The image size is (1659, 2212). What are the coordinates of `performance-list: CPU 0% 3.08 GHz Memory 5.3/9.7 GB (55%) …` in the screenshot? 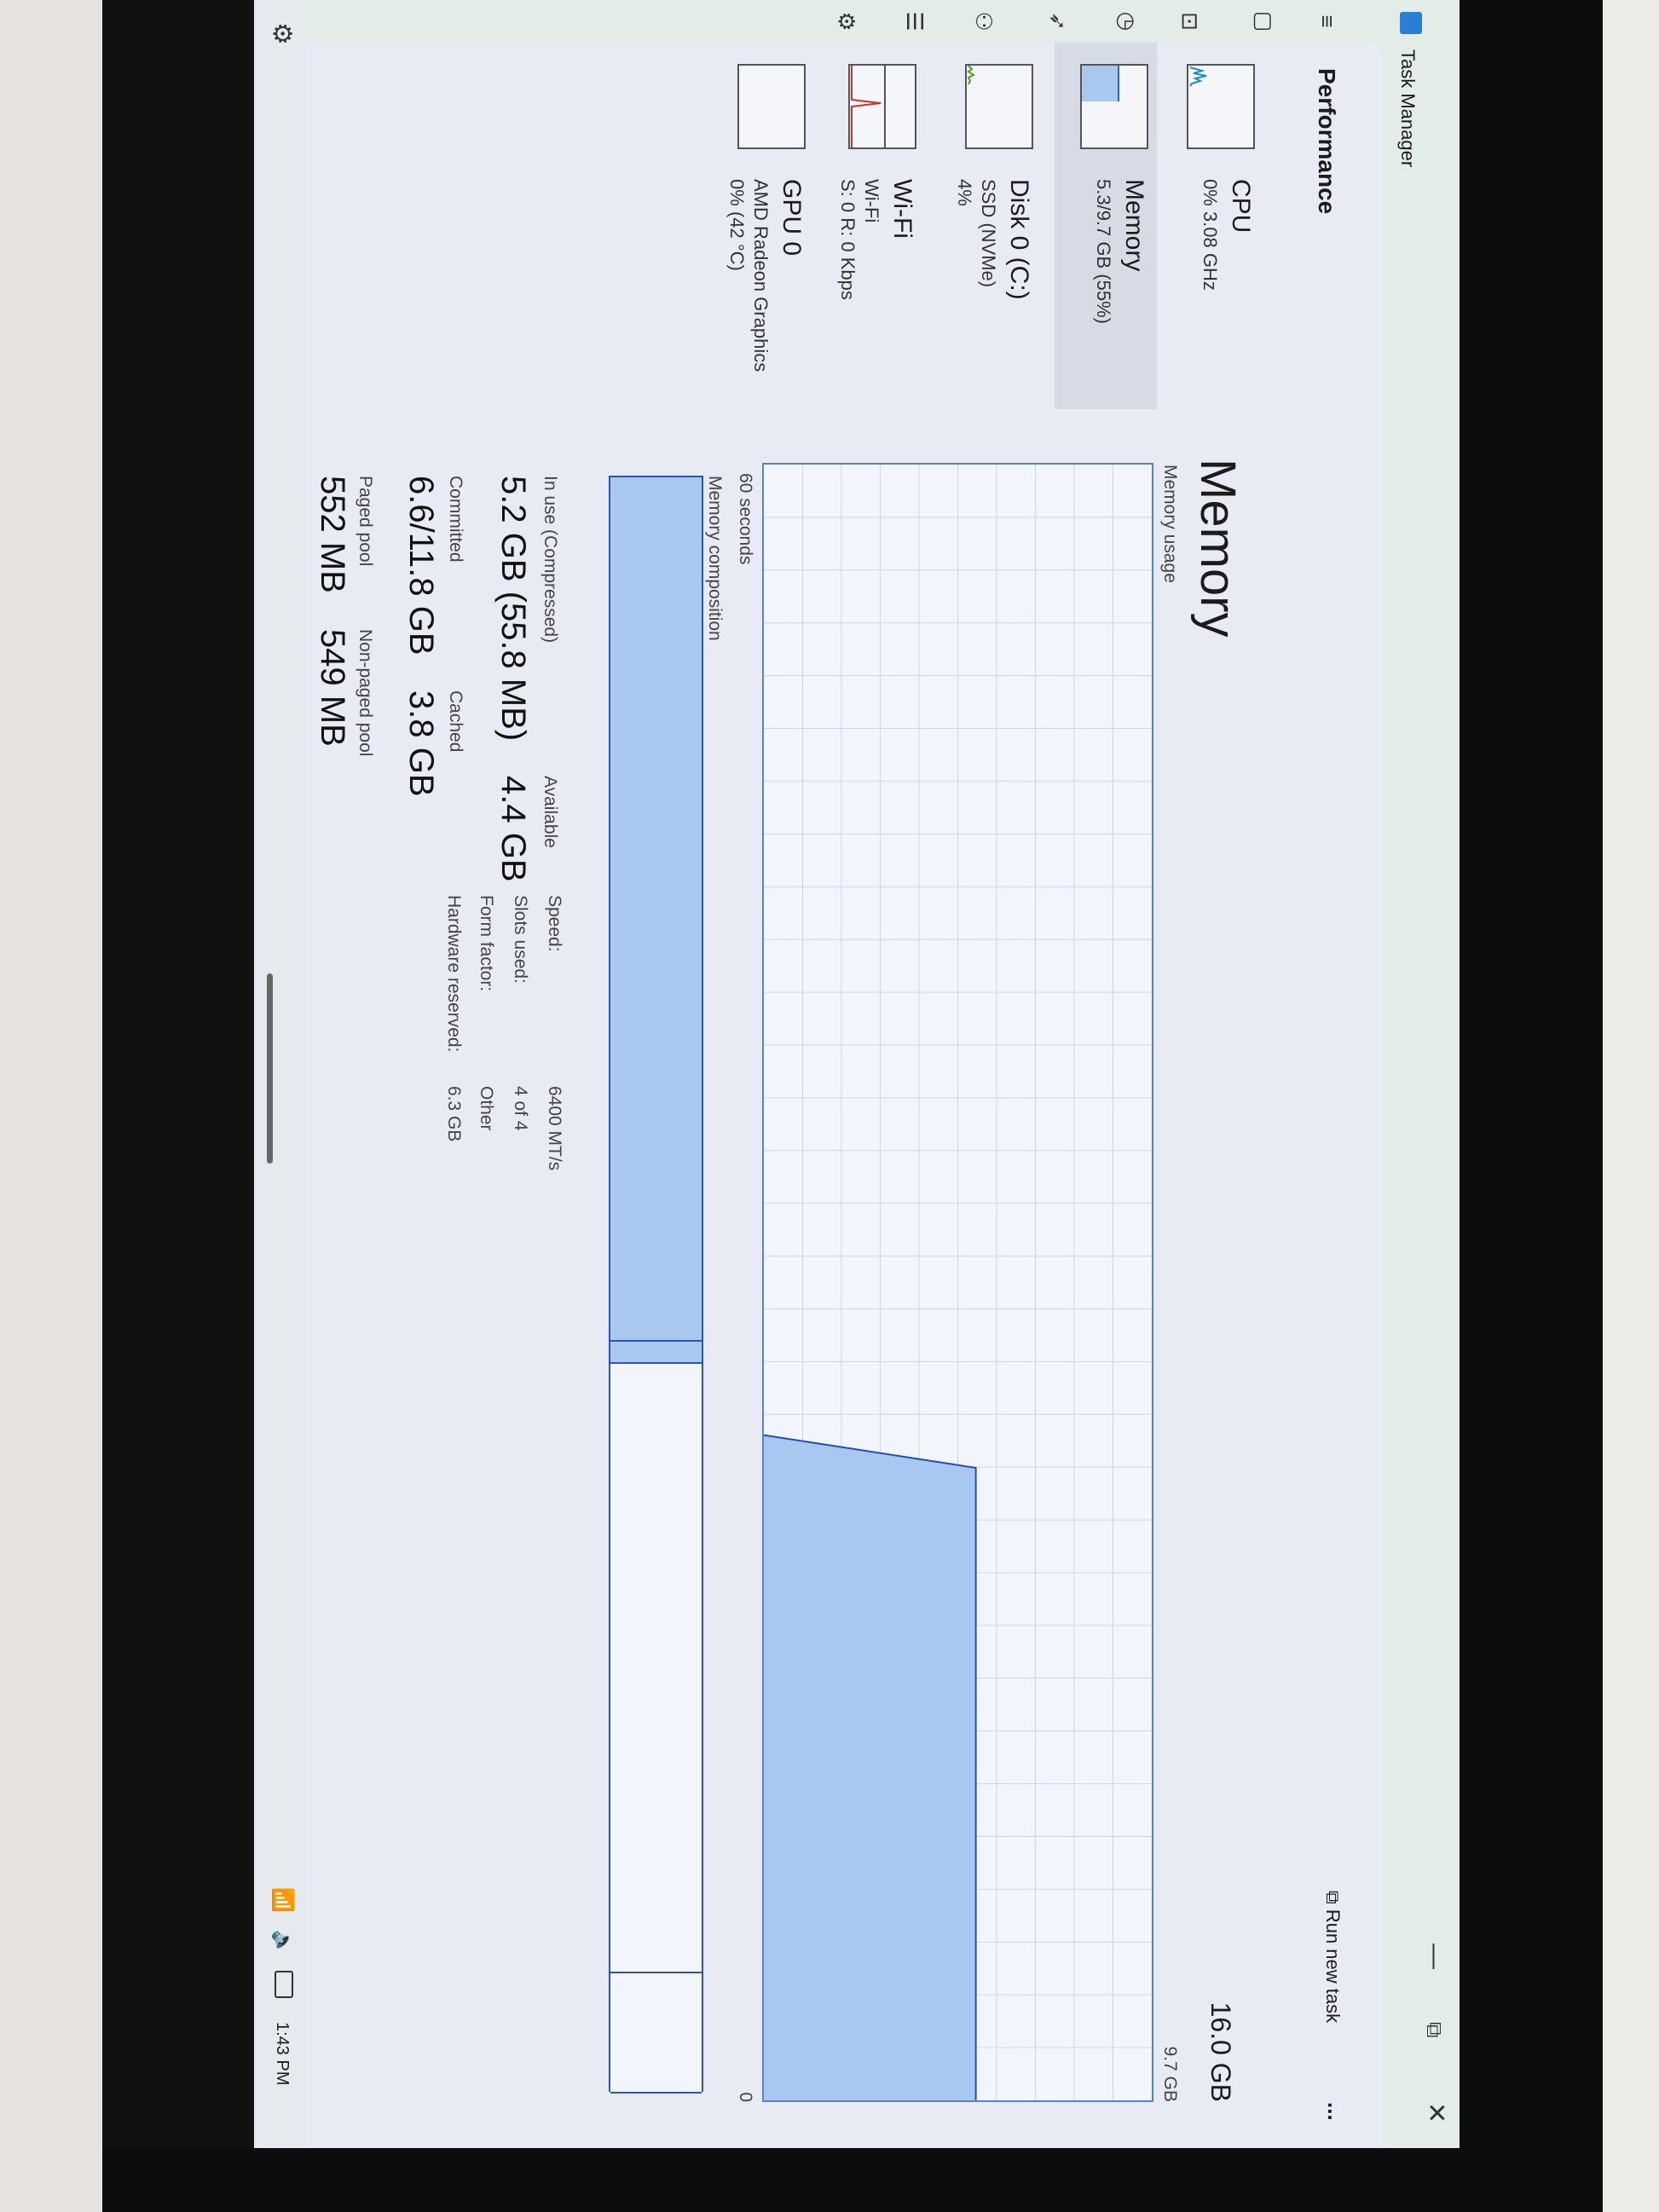 It's located at (982, 226).